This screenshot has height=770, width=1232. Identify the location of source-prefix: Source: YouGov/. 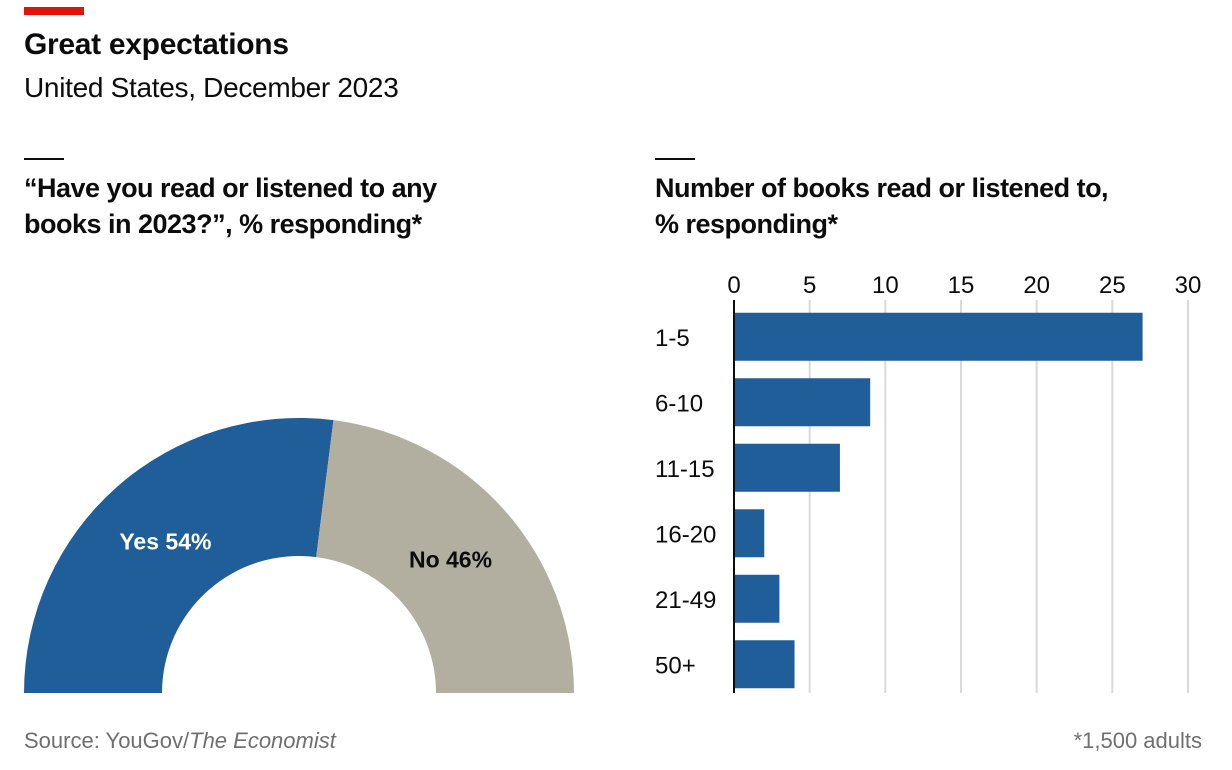
(107, 740).